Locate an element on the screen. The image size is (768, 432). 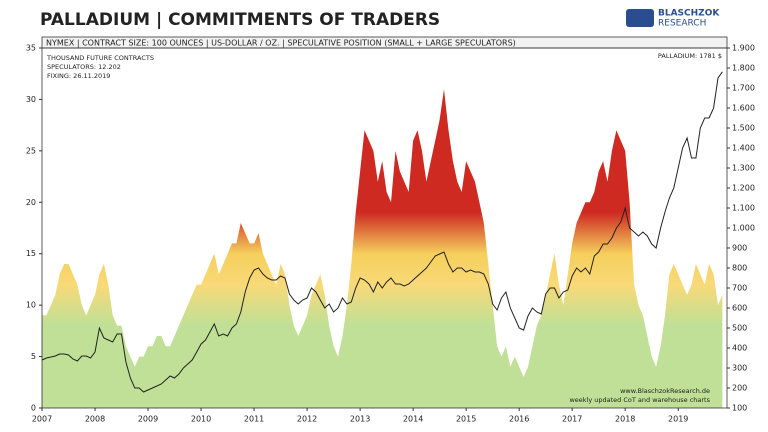
y-tick-label: 35 is located at coordinates (31, 48).